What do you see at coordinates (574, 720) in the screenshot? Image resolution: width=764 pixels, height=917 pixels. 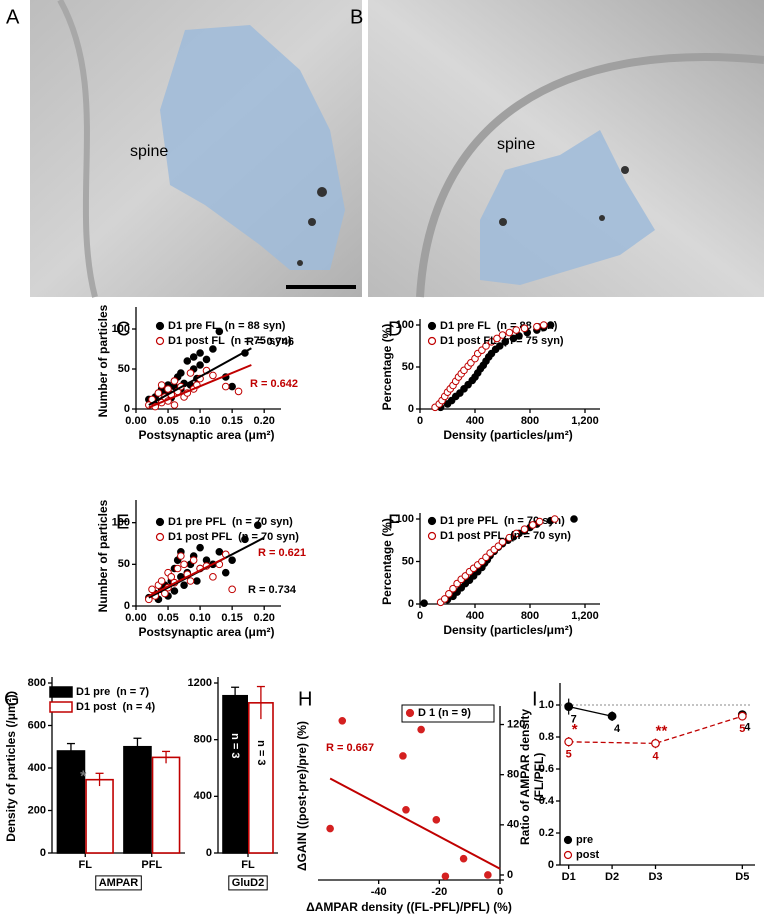 I see `n-label: 7` at bounding box center [574, 720].